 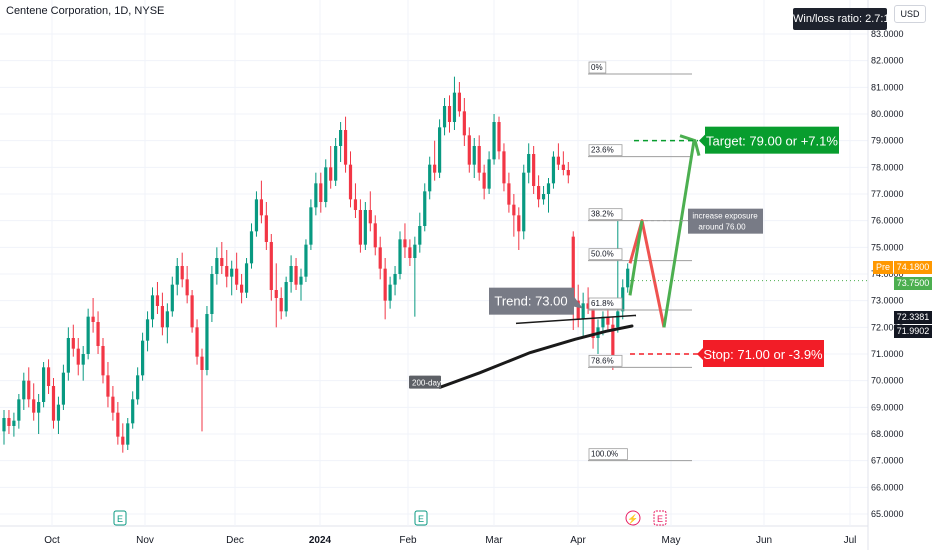 What do you see at coordinates (576, 319) in the screenshot?
I see `trend-line` at bounding box center [576, 319].